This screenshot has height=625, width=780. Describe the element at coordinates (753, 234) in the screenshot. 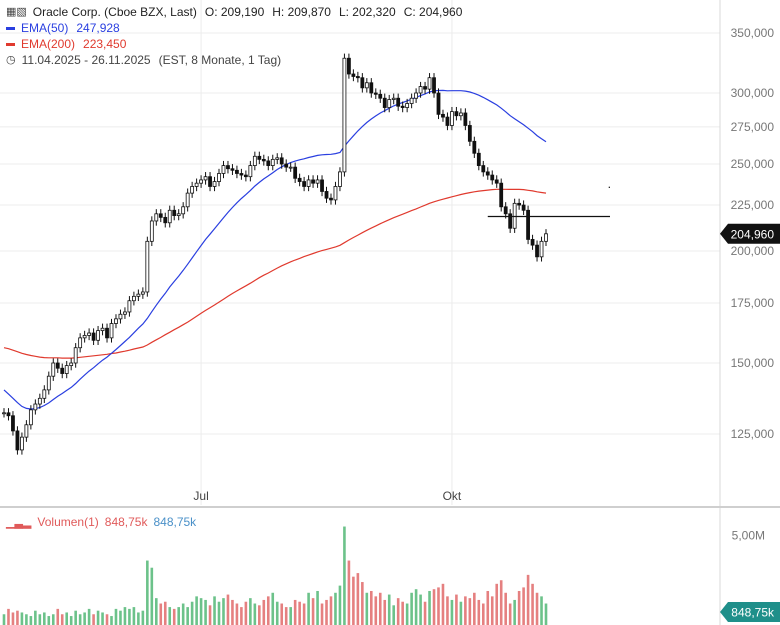

I see `price-badge-label: 204,960` at that location.